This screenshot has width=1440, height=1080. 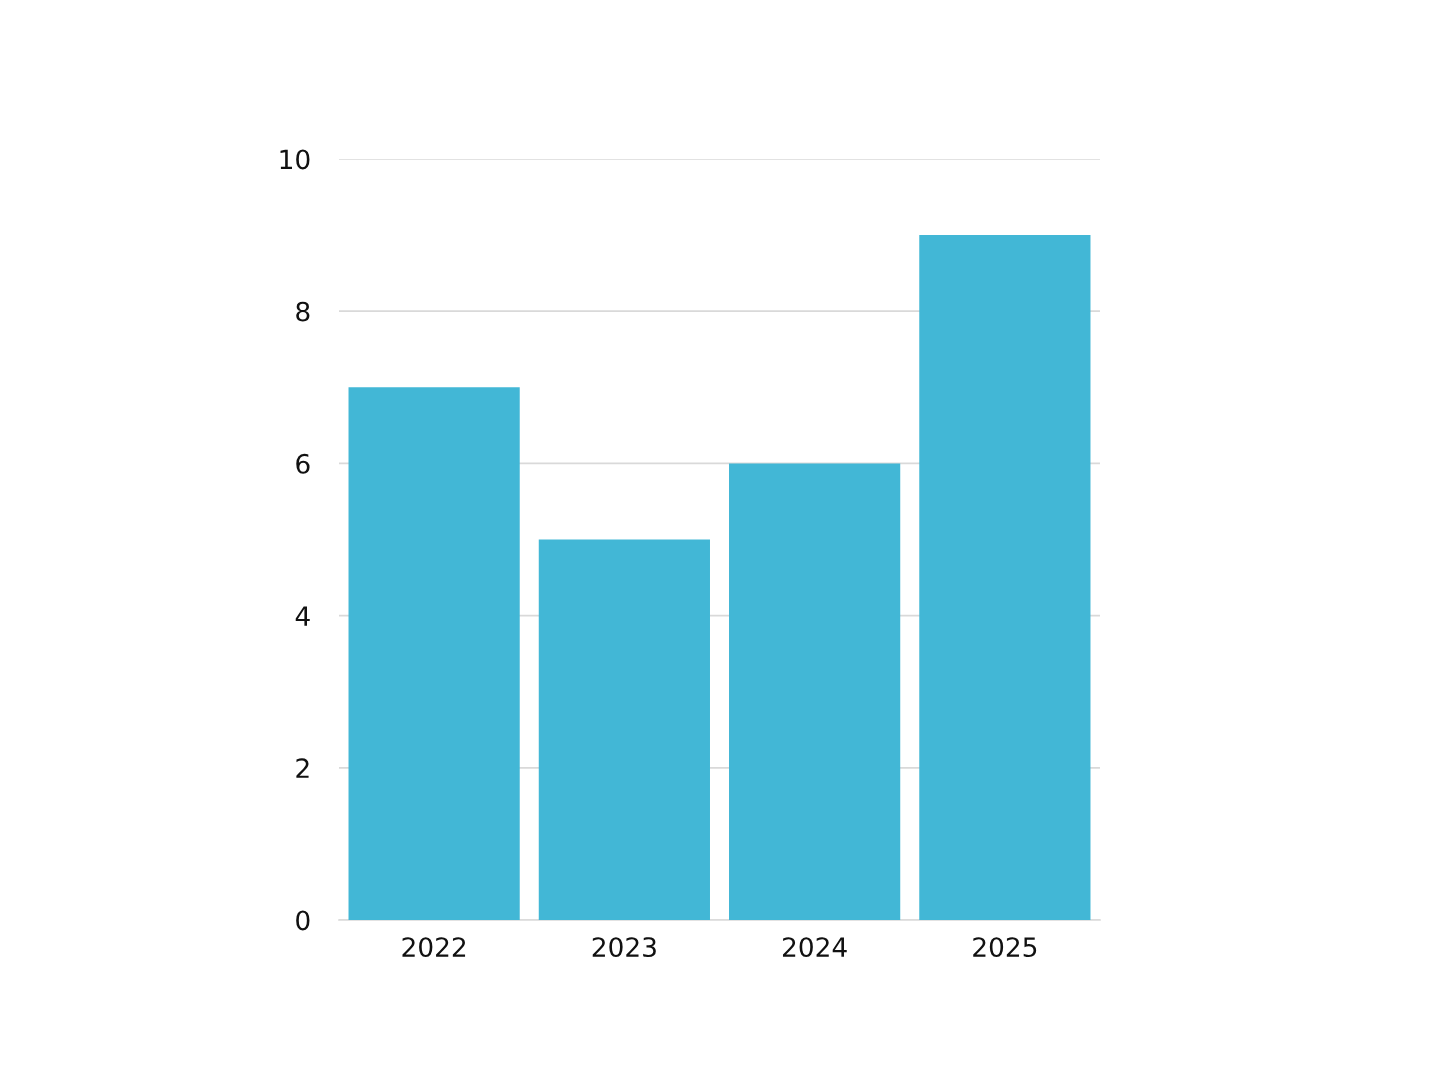 What do you see at coordinates (295, 159) in the screenshot?
I see `y-tick-label: 10` at bounding box center [295, 159].